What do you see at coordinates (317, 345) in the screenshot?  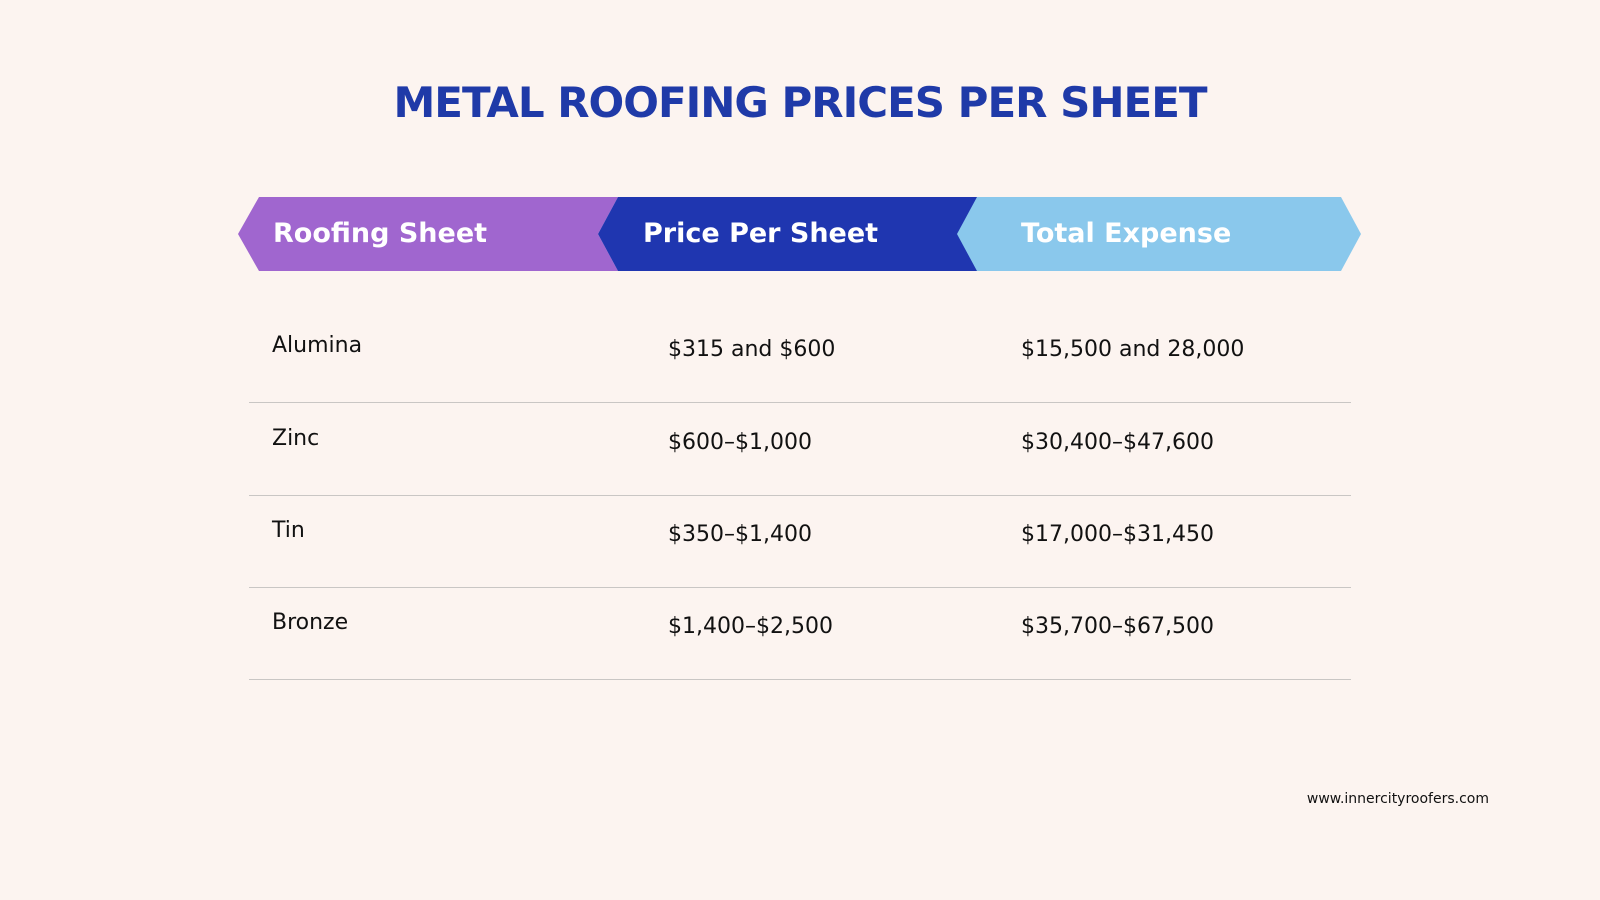 I see `cell-roofing-sheet: Alumina` at bounding box center [317, 345].